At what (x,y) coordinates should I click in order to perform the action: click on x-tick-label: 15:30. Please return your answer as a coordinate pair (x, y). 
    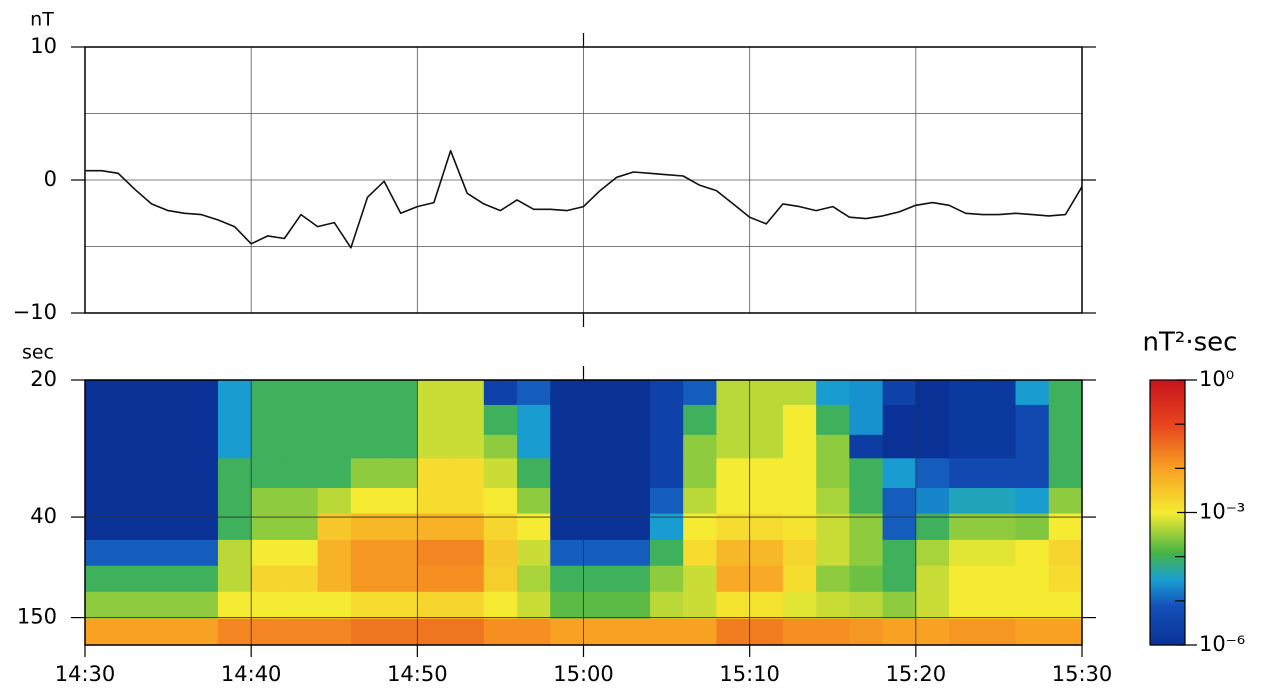
    Looking at the image, I should click on (1082, 674).